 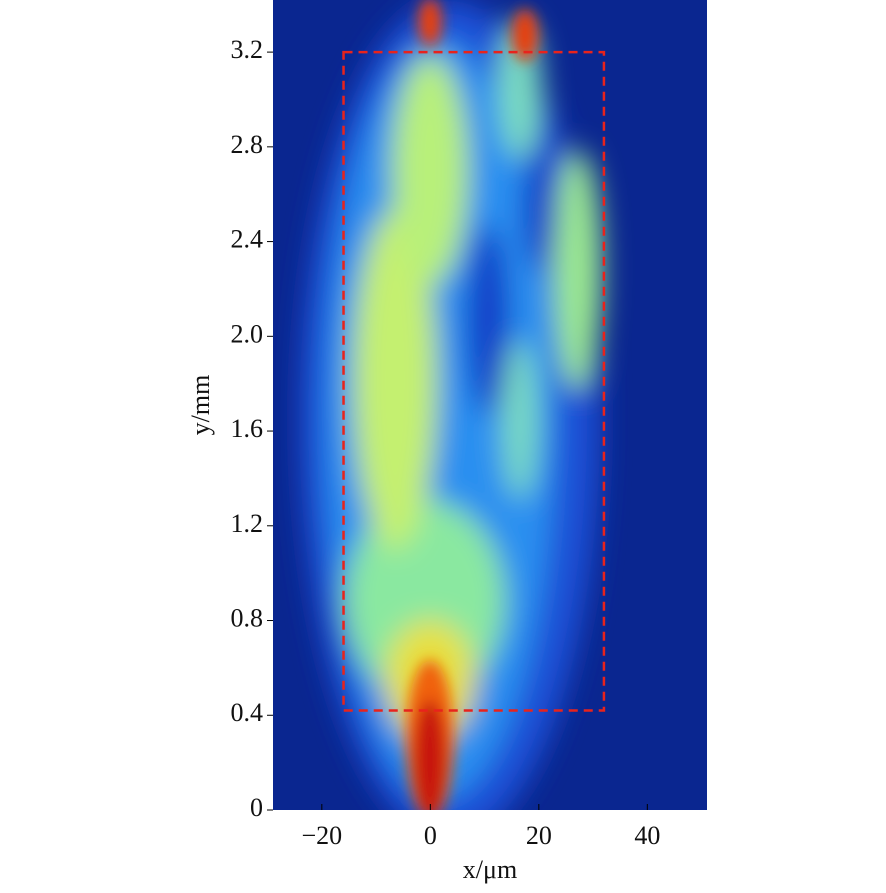 I want to click on x-tick-label: 0, so click(x=430, y=835).